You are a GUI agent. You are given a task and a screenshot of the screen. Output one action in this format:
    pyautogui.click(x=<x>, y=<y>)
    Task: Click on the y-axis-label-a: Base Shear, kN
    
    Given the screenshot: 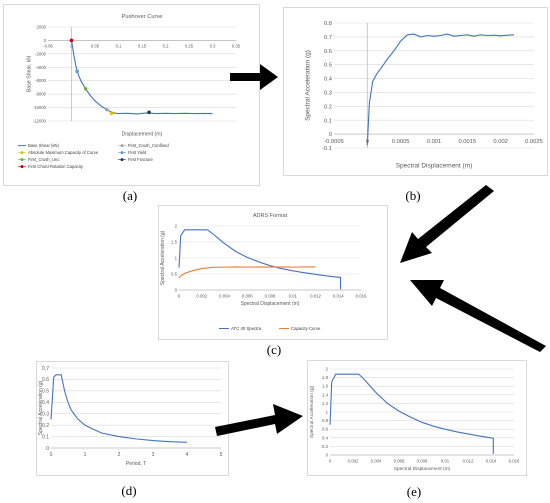 What is the action you would take?
    pyautogui.click(x=29, y=74)
    